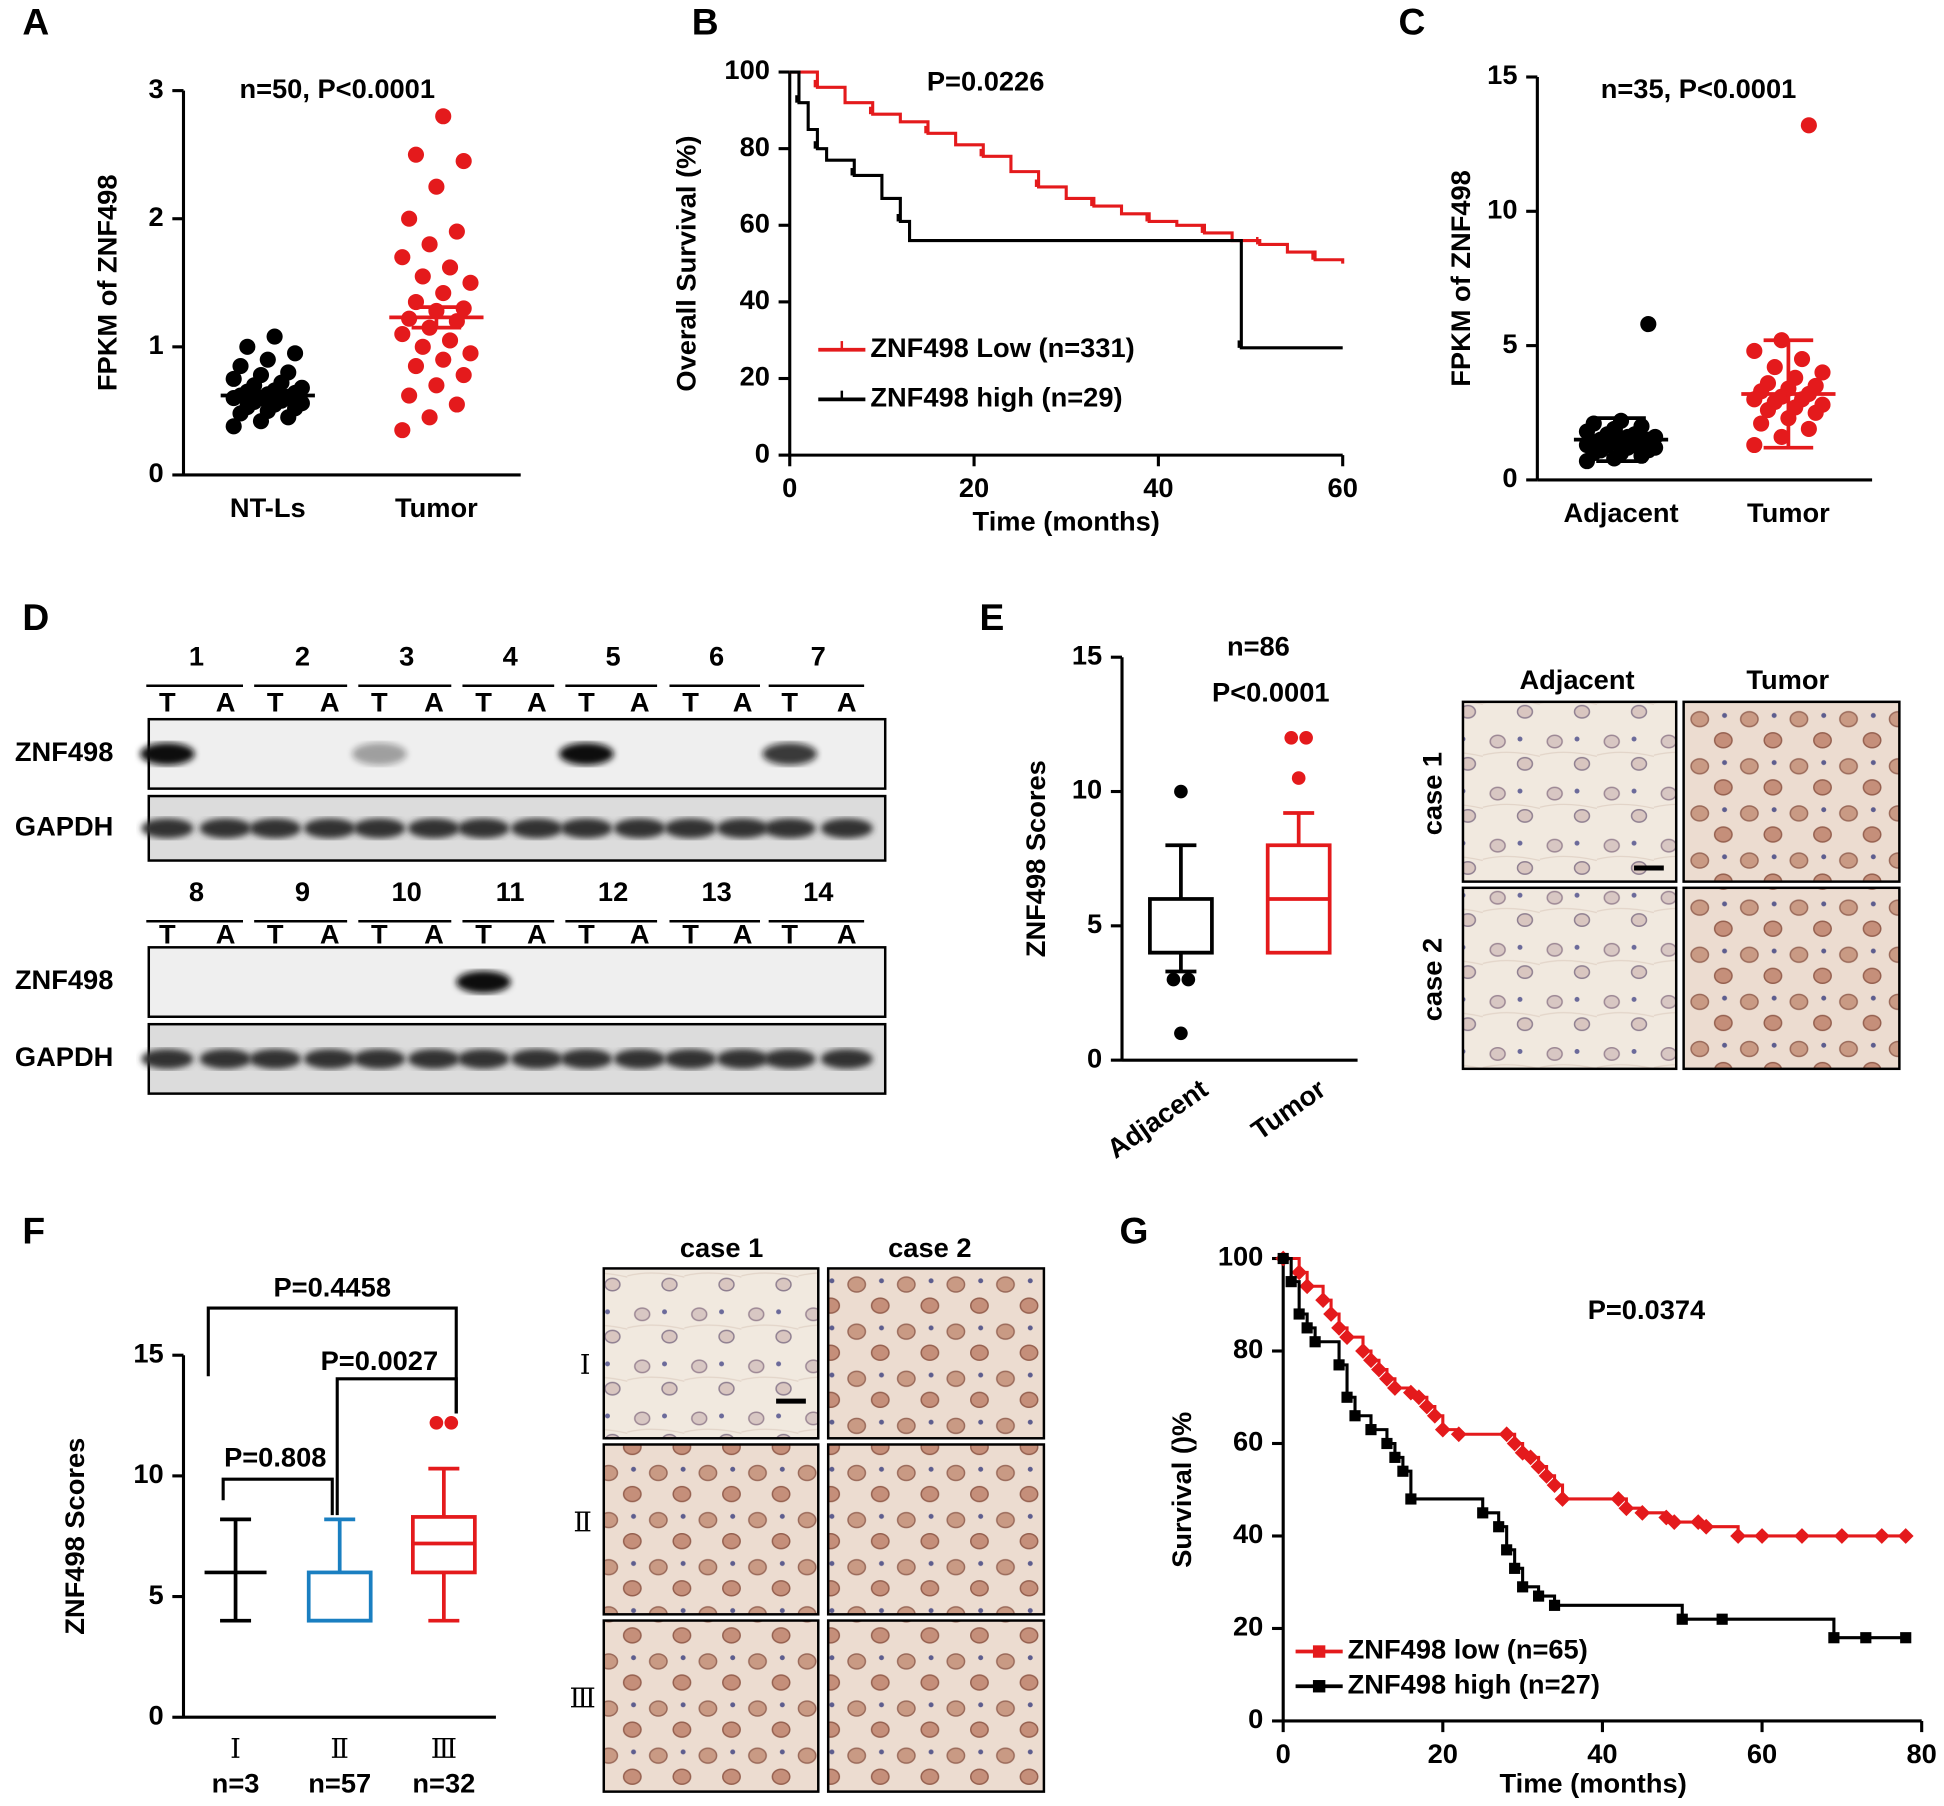  Describe the element at coordinates (986, 80) in the screenshot. I see `annotation: P=0.0226` at that location.